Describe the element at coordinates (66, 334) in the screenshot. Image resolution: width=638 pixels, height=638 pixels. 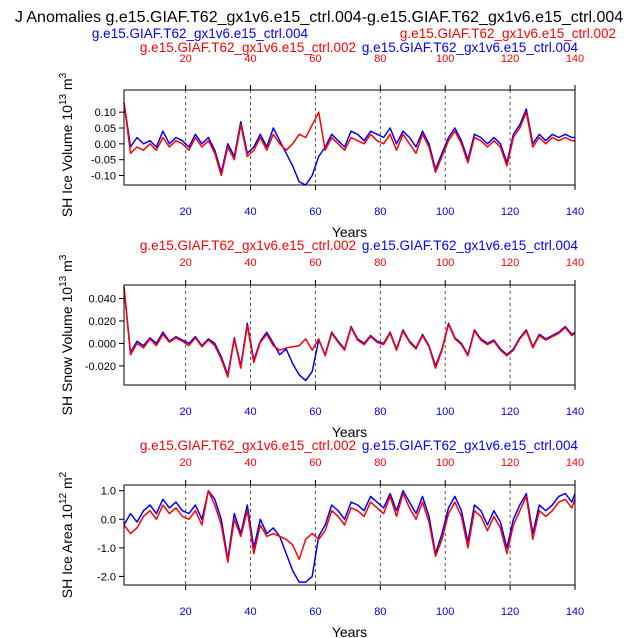
I see `y-axis-label: SH Snow Volume 1013 m3` at that location.